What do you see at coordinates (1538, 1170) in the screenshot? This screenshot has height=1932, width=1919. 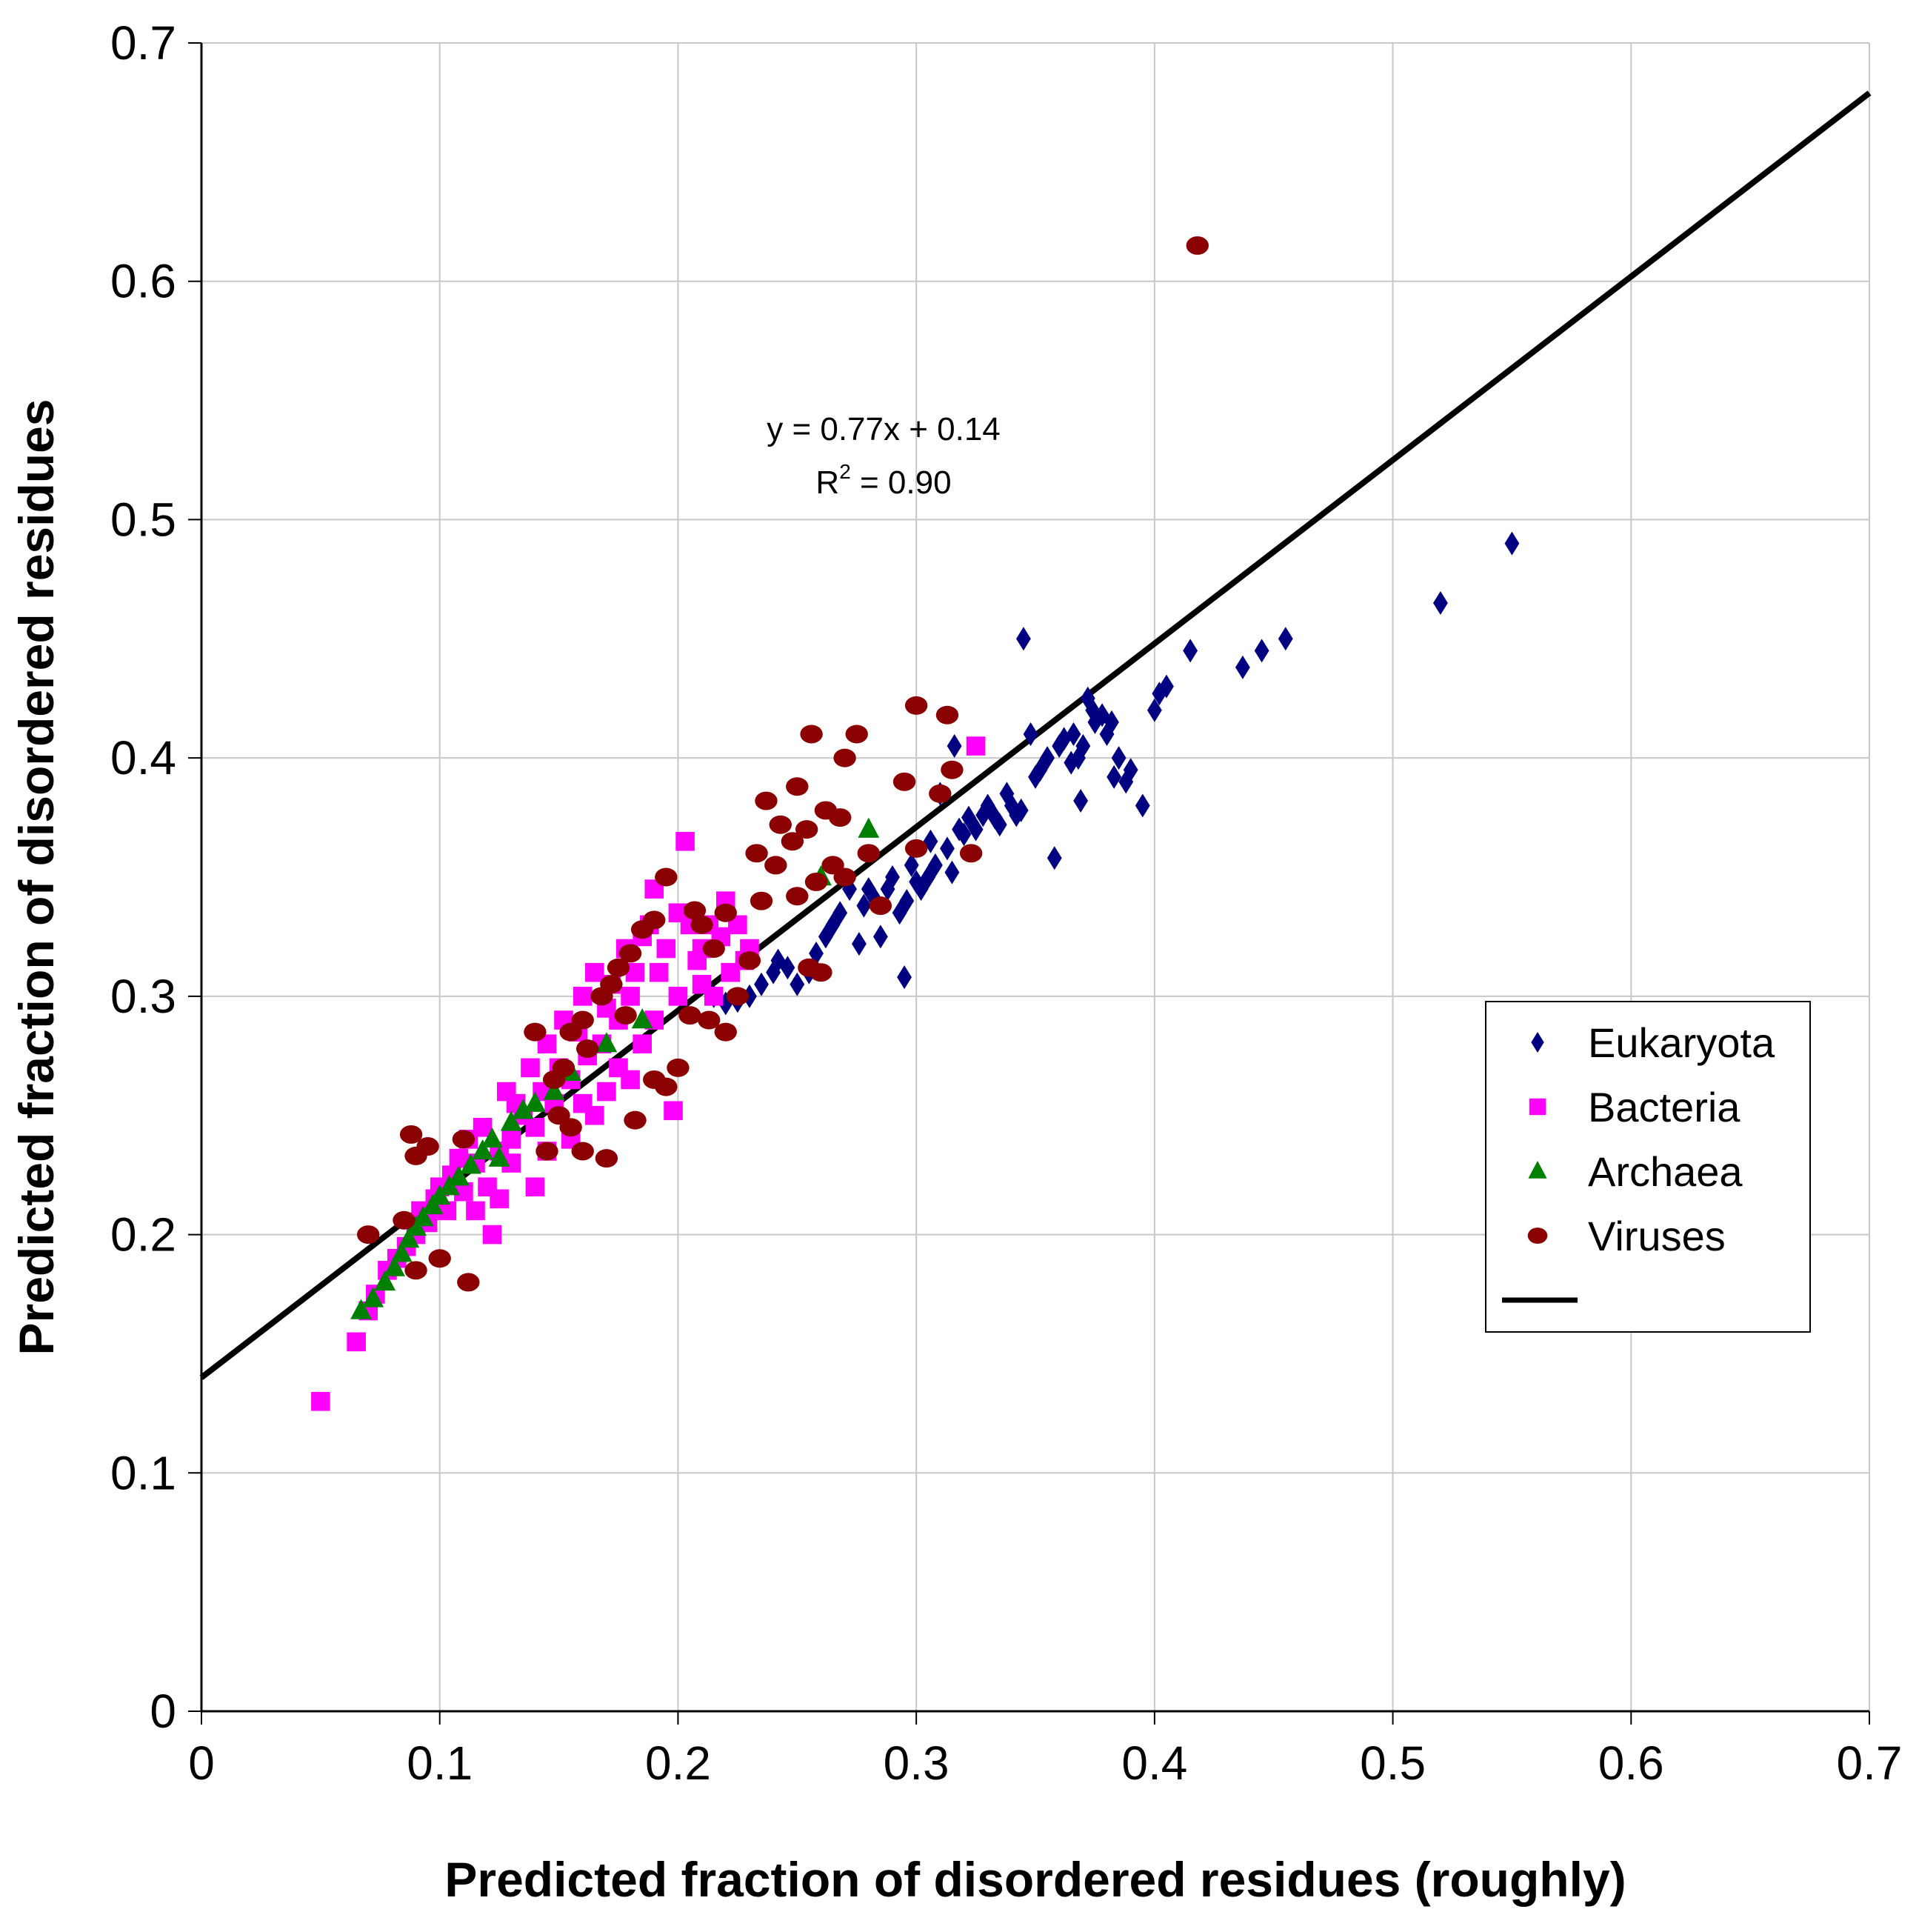 I see `legend-marker-archaea` at bounding box center [1538, 1170].